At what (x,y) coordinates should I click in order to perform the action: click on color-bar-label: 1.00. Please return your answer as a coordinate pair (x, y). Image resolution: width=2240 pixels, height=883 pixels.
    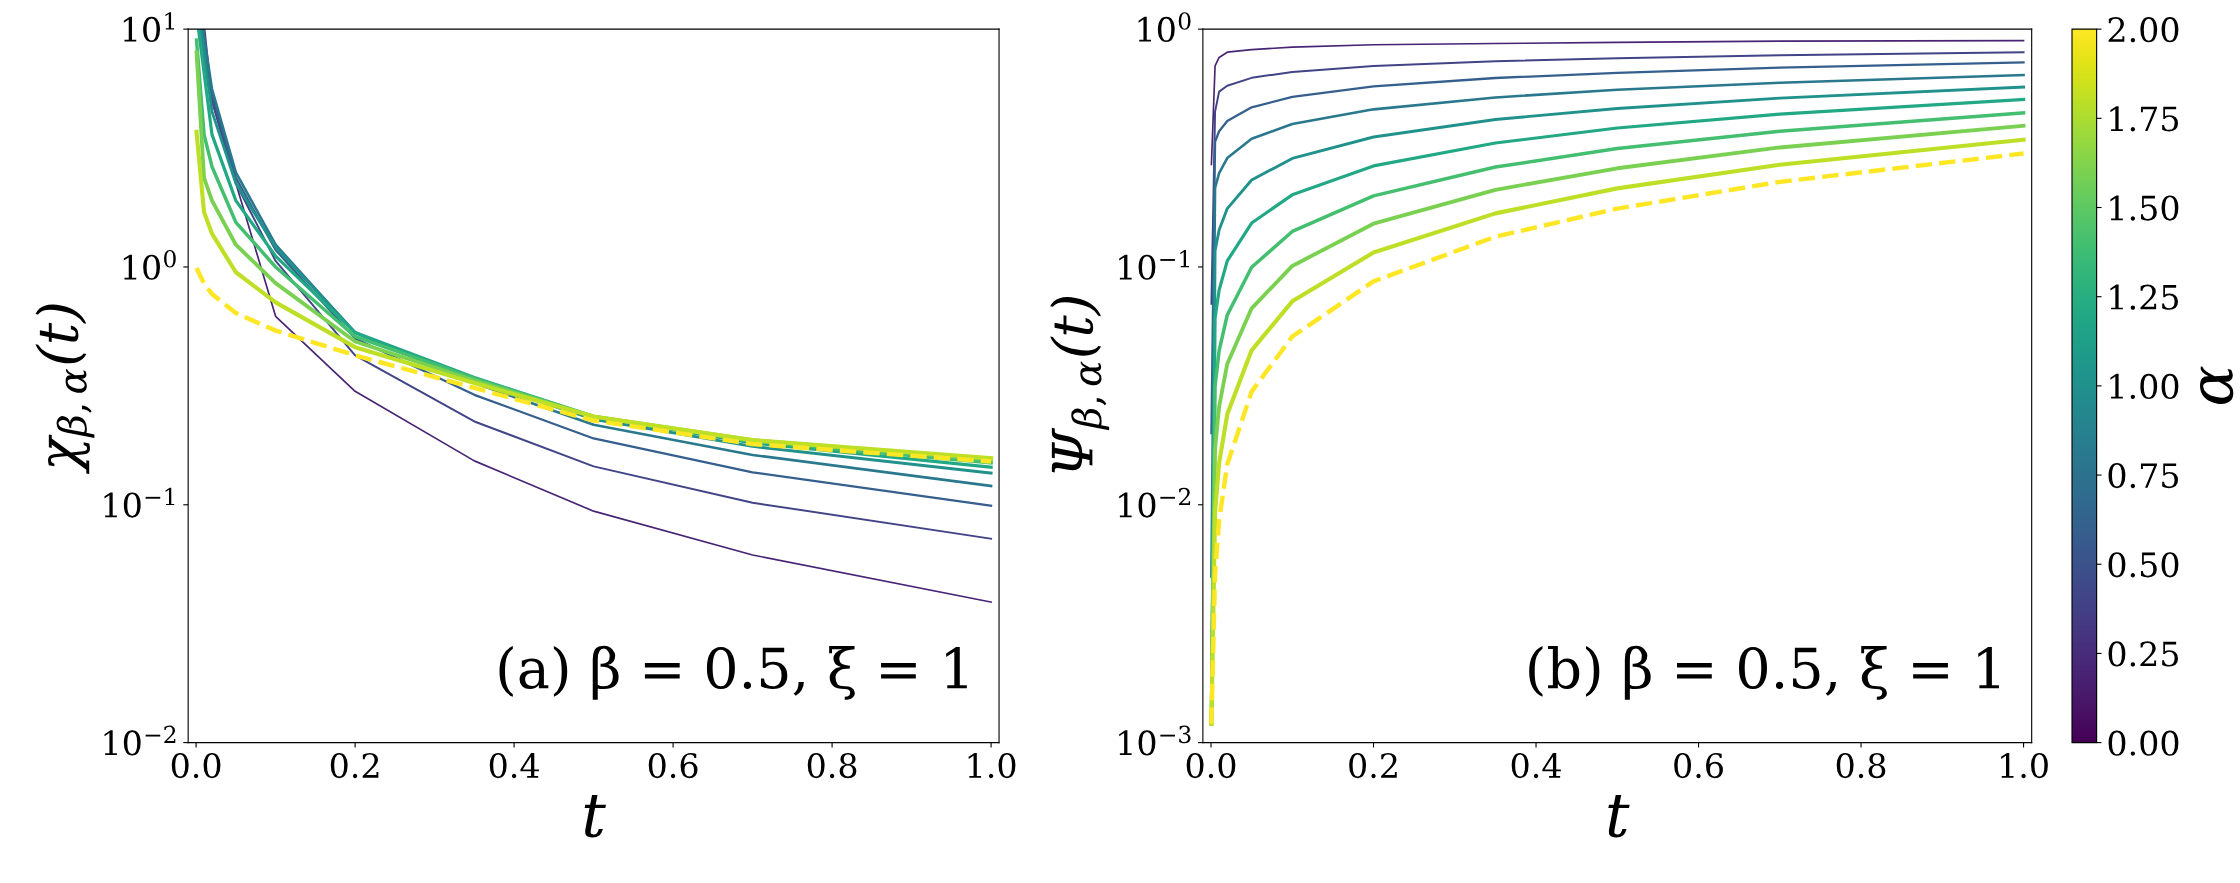
    Looking at the image, I should click on (2144, 386).